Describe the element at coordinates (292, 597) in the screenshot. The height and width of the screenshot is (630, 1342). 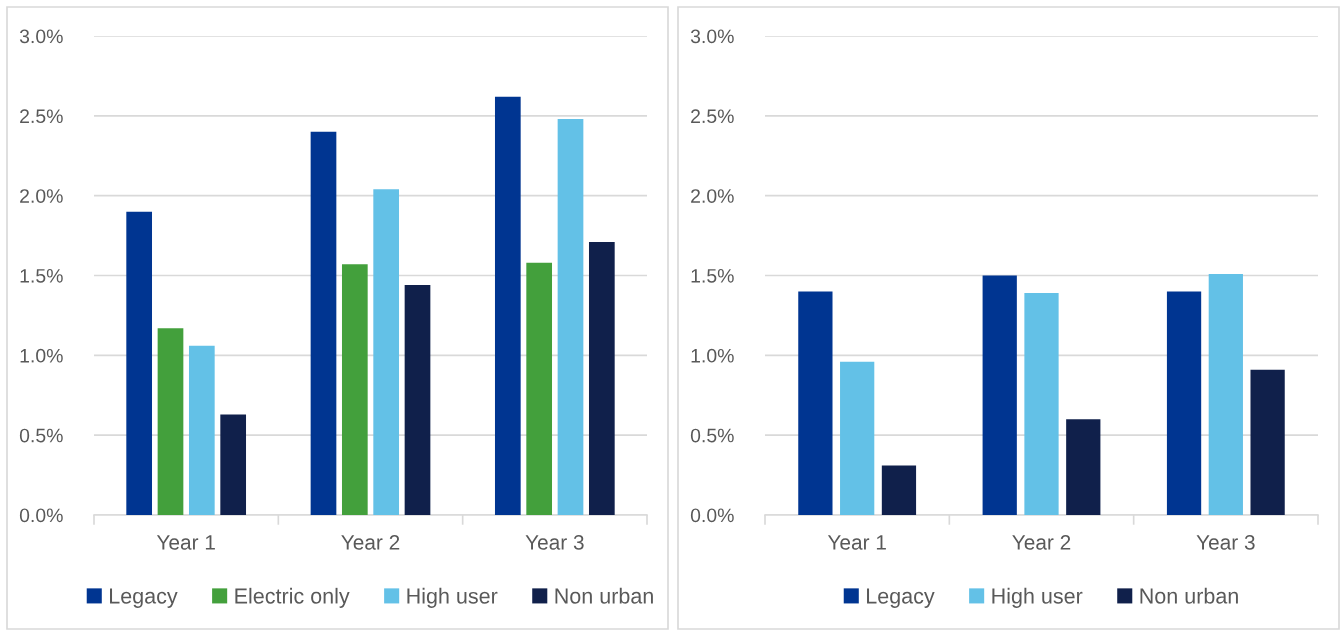
I see `legend-label: Electric only` at that location.